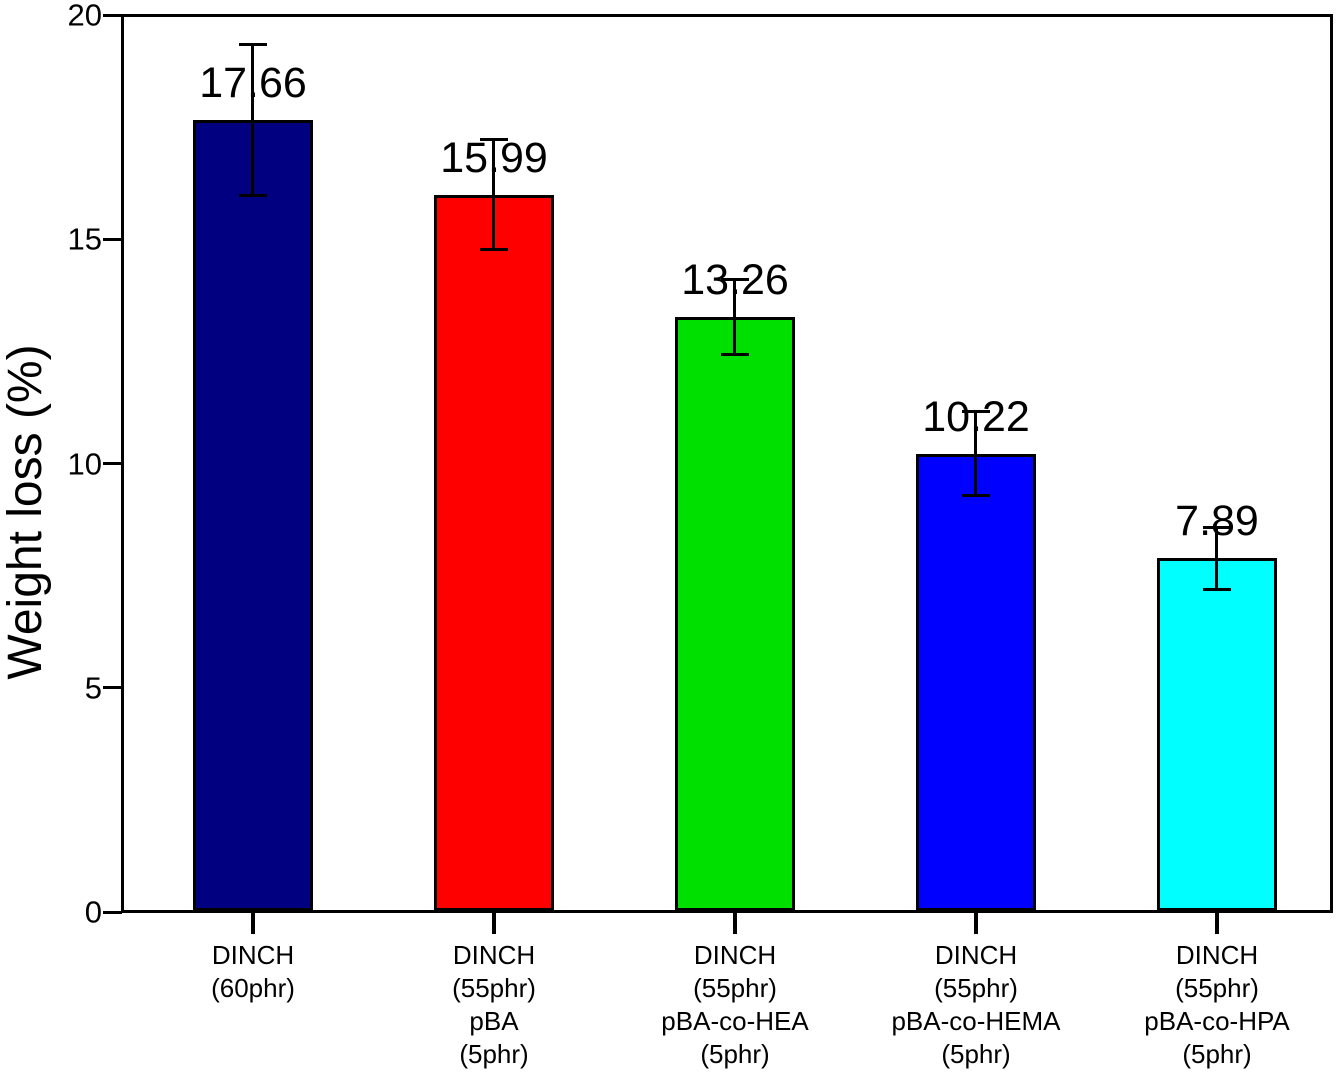 The height and width of the screenshot is (1073, 1339). Describe the element at coordinates (26, 512) in the screenshot. I see `y-axis-title: Weight loss (%)` at that location.